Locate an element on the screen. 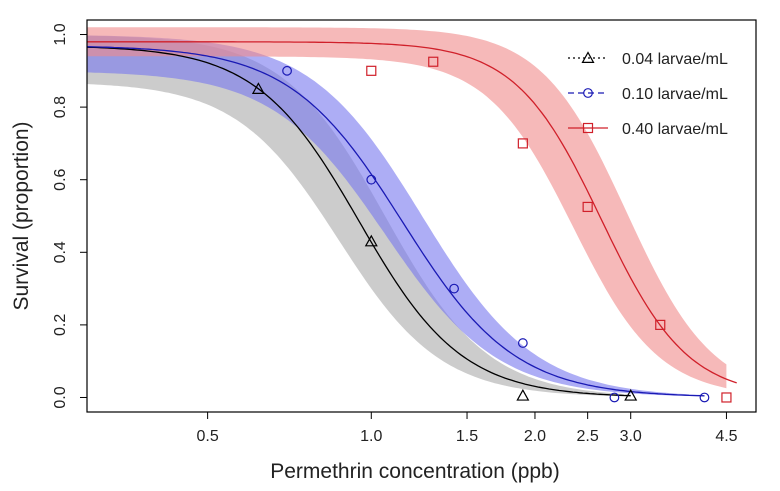 The image size is (780, 491). legend-label-0-04-larvae-ml: 0.04 larvae/mL is located at coordinates (675, 59).